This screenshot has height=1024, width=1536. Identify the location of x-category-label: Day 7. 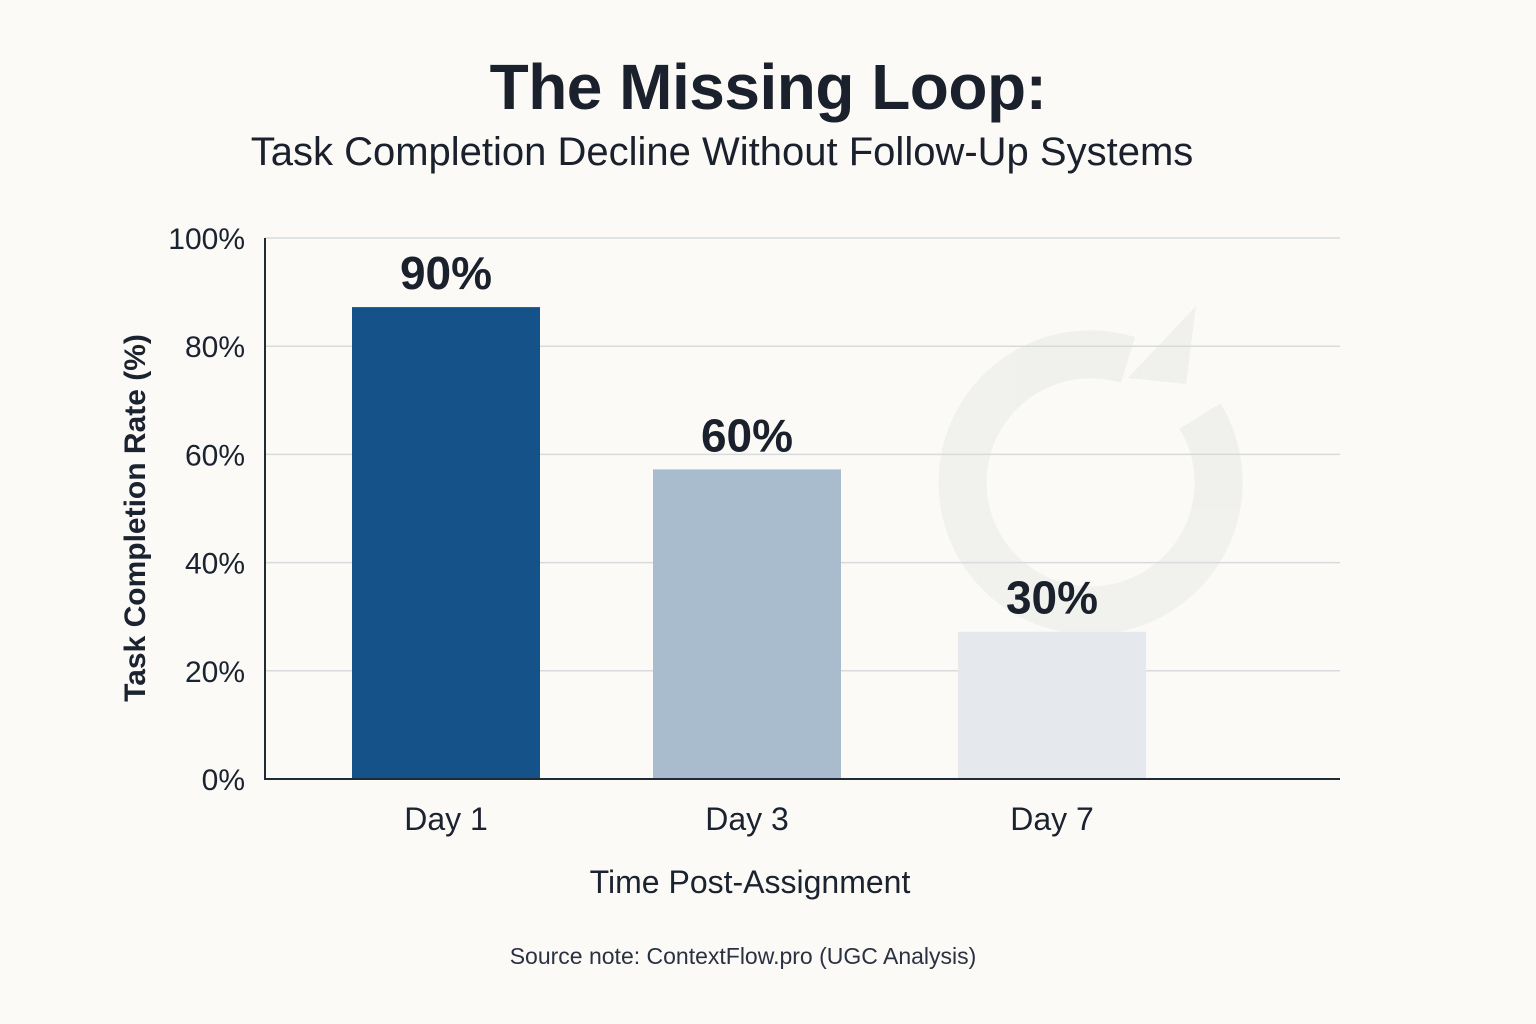
(1052, 819).